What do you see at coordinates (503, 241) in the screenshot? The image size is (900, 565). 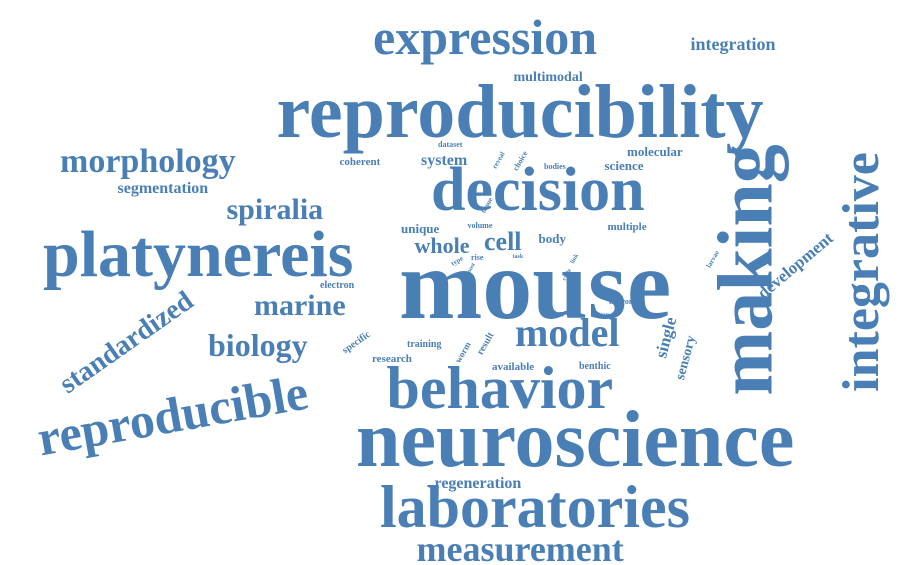 I see `word-cell: cell` at bounding box center [503, 241].